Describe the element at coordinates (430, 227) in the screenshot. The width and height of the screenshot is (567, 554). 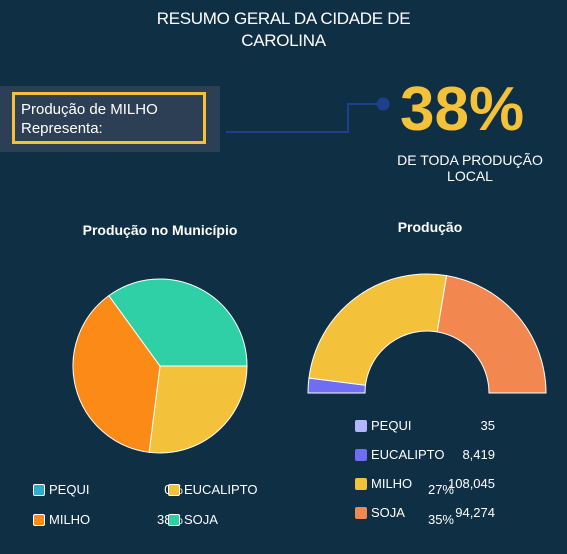
I see `gauge-chart-title: Produção` at that location.